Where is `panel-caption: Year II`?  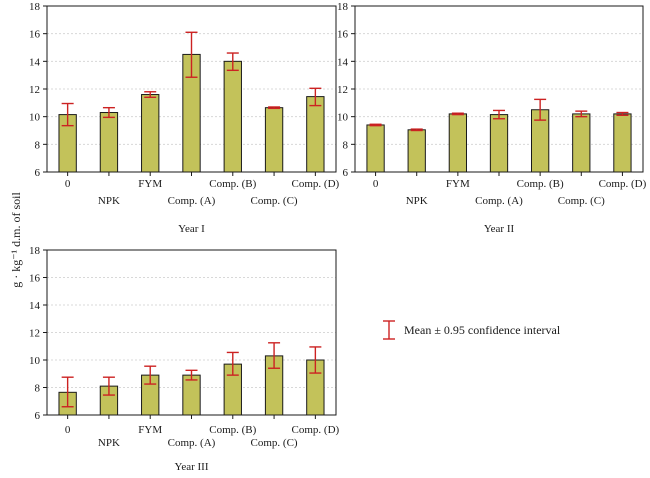 panel-caption: Year II is located at coordinates (499, 229).